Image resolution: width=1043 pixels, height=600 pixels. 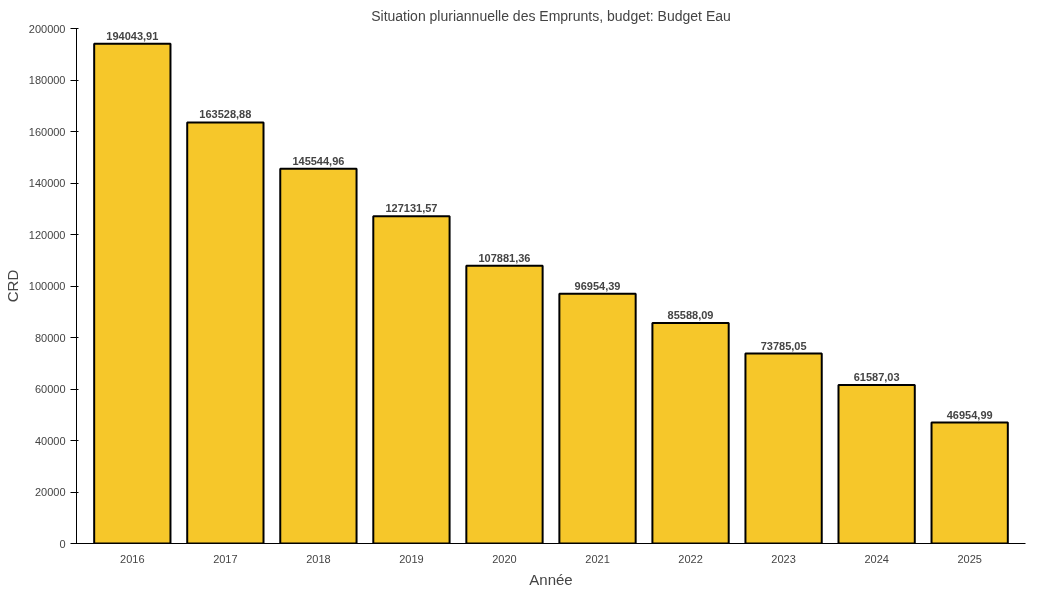 I want to click on data-label: 85588,09, so click(x=690, y=315).